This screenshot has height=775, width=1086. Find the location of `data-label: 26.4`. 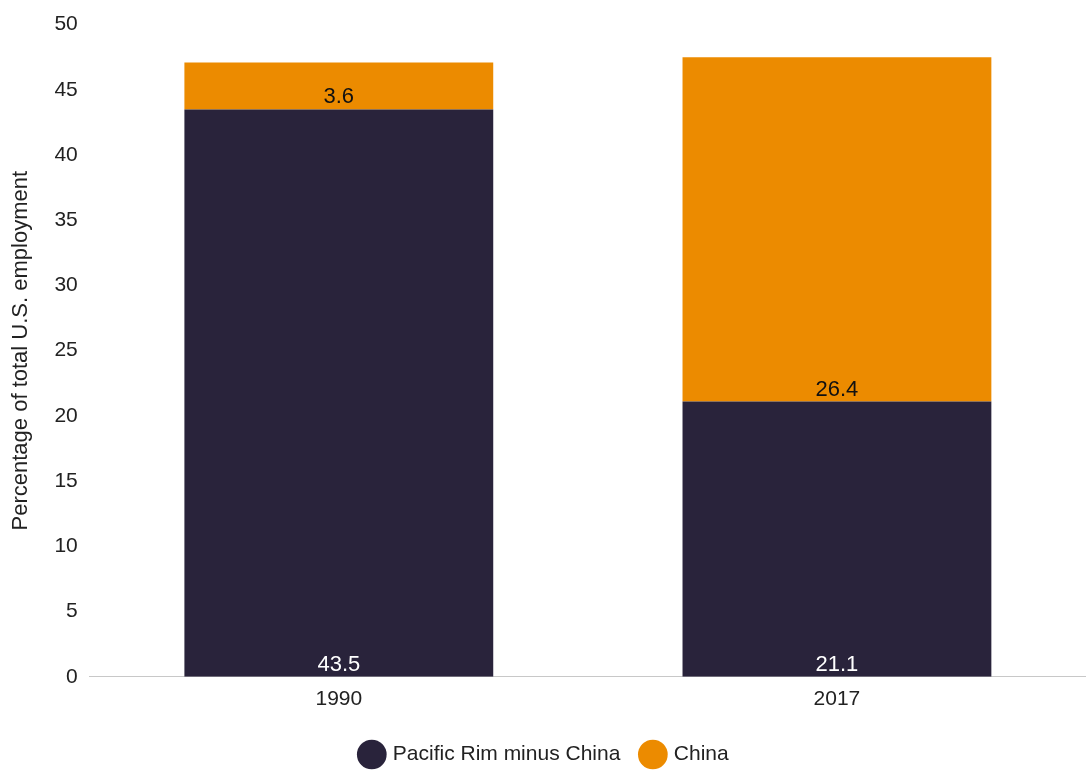

data-label: 26.4 is located at coordinates (837, 388).